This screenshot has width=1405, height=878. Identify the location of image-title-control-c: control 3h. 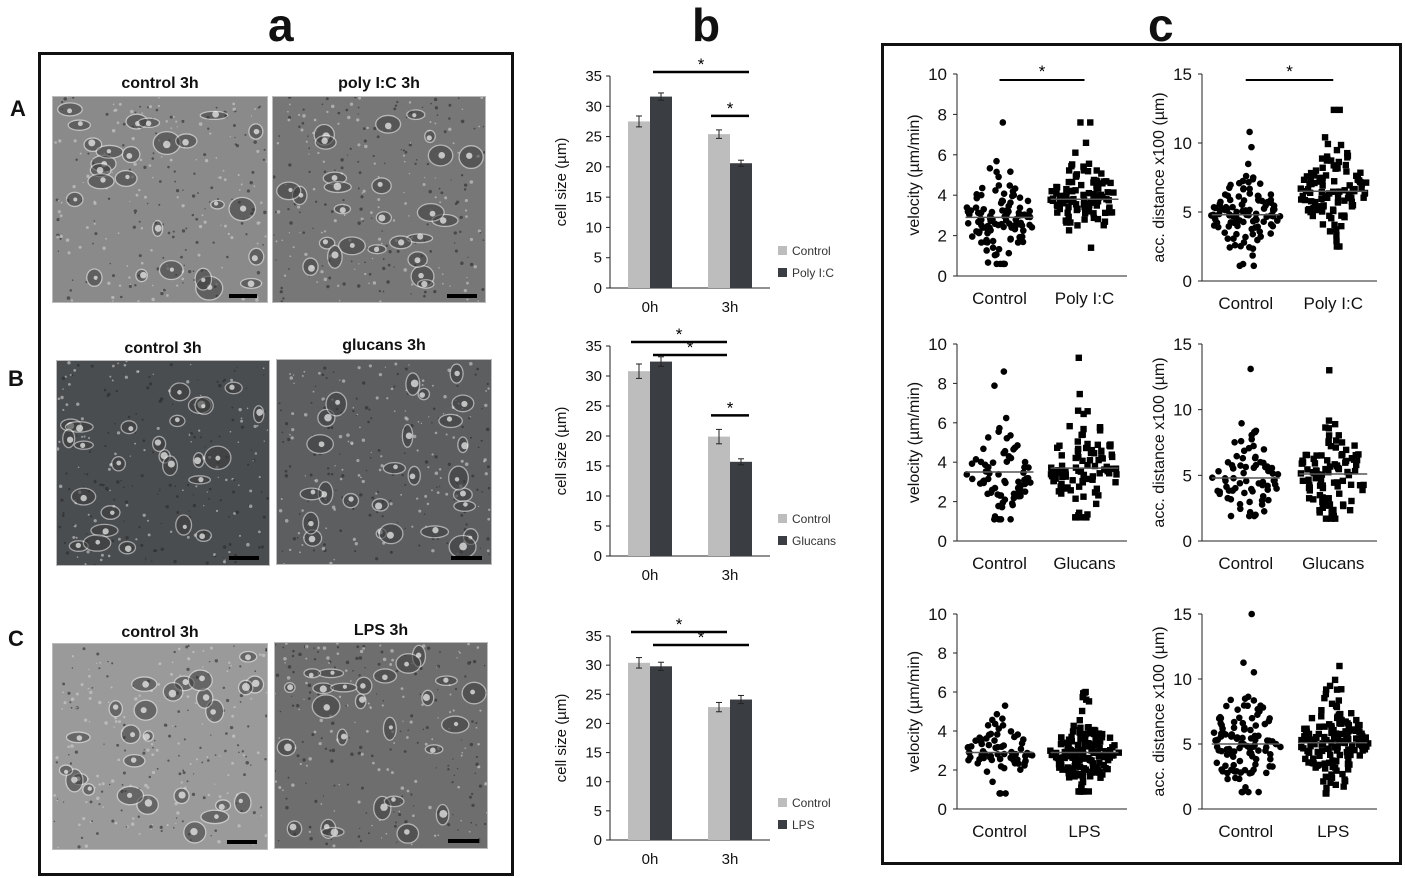
(160, 632).